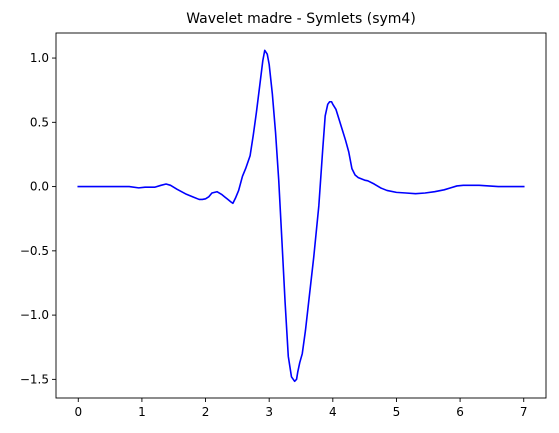 Image resolution: width=559 pixels, height=433 pixels. Describe the element at coordinates (39, 187) in the screenshot. I see `y-tick-label: 0.0` at that location.